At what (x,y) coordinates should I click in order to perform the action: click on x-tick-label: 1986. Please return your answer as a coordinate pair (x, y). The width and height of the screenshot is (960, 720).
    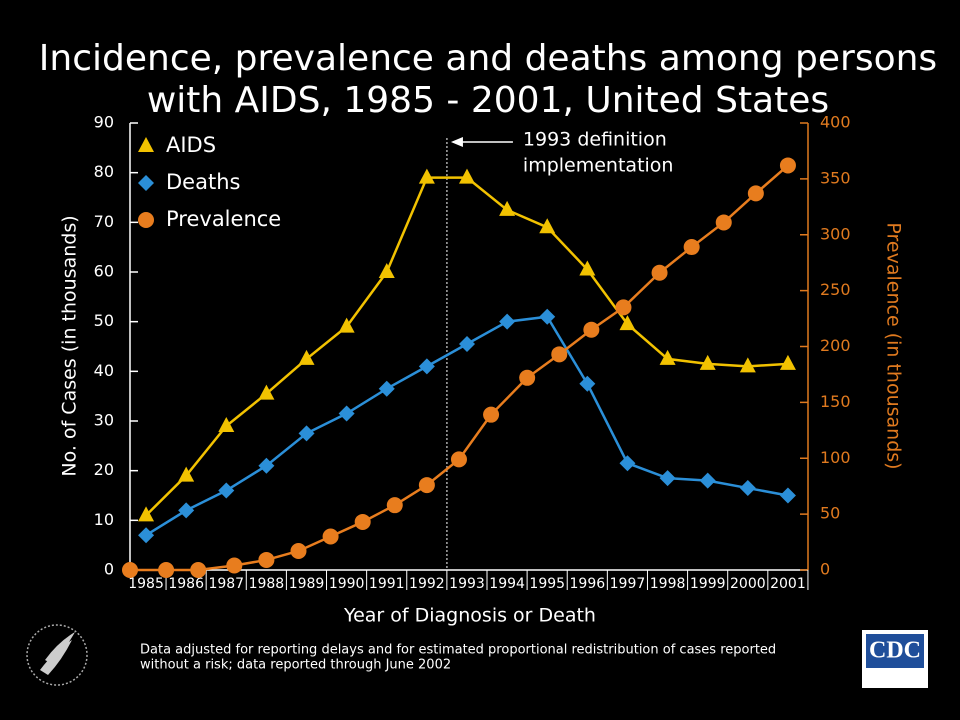
    Looking at the image, I should click on (186, 584).